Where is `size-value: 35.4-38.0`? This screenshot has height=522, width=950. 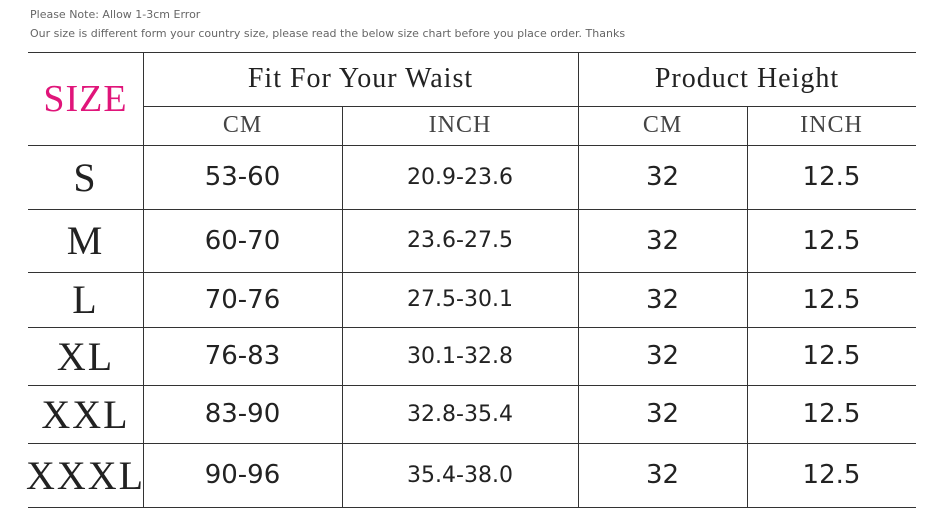 size-value: 35.4-38.0 is located at coordinates (460, 475).